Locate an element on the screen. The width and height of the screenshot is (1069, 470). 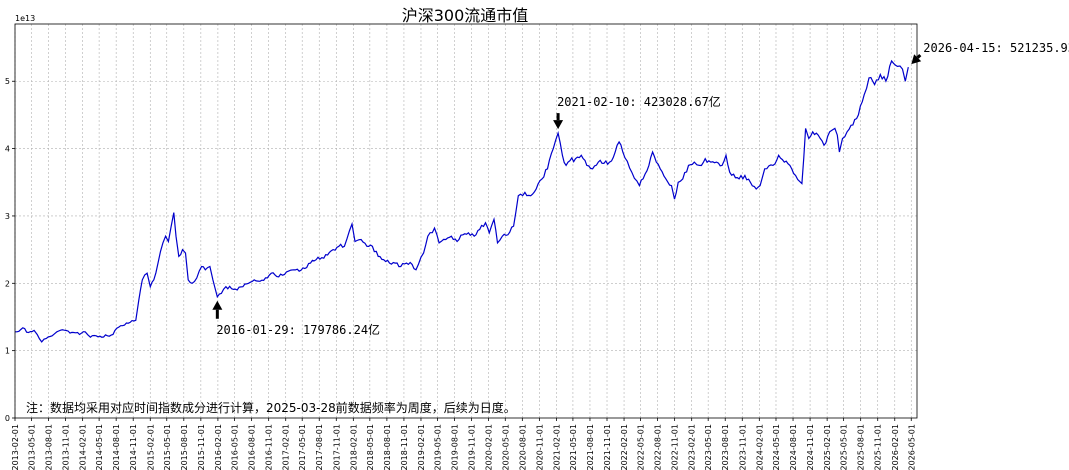
x-tick-label: 2020-02-01 is located at coordinates (489, 447).